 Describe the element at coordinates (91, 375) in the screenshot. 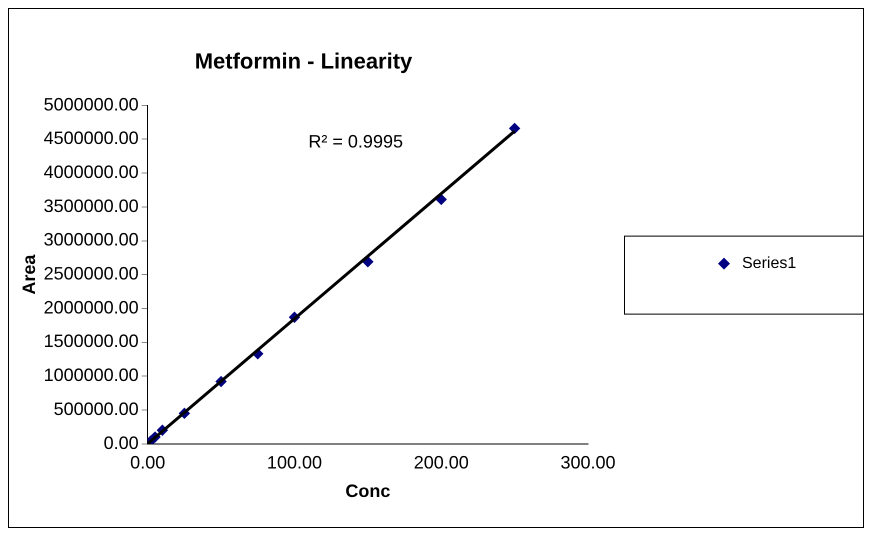

I see `y-tick-label: 1000000.00` at that location.